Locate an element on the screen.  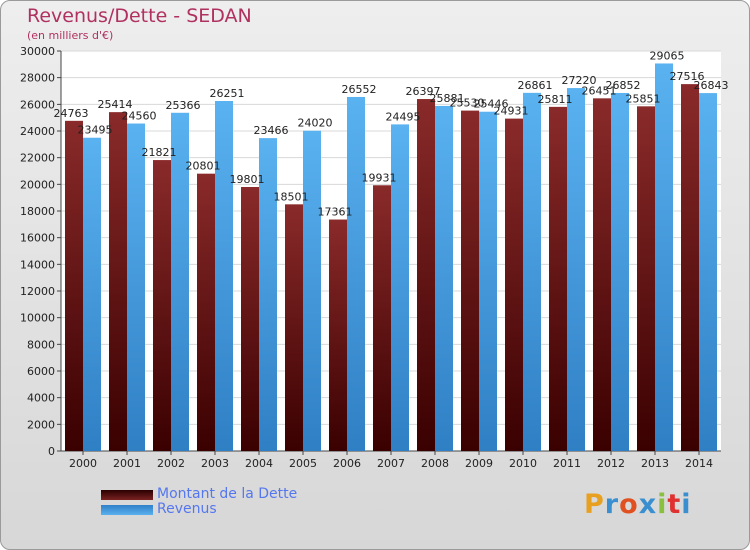
proxiti-logo: Proxiti is located at coordinates (638, 504).